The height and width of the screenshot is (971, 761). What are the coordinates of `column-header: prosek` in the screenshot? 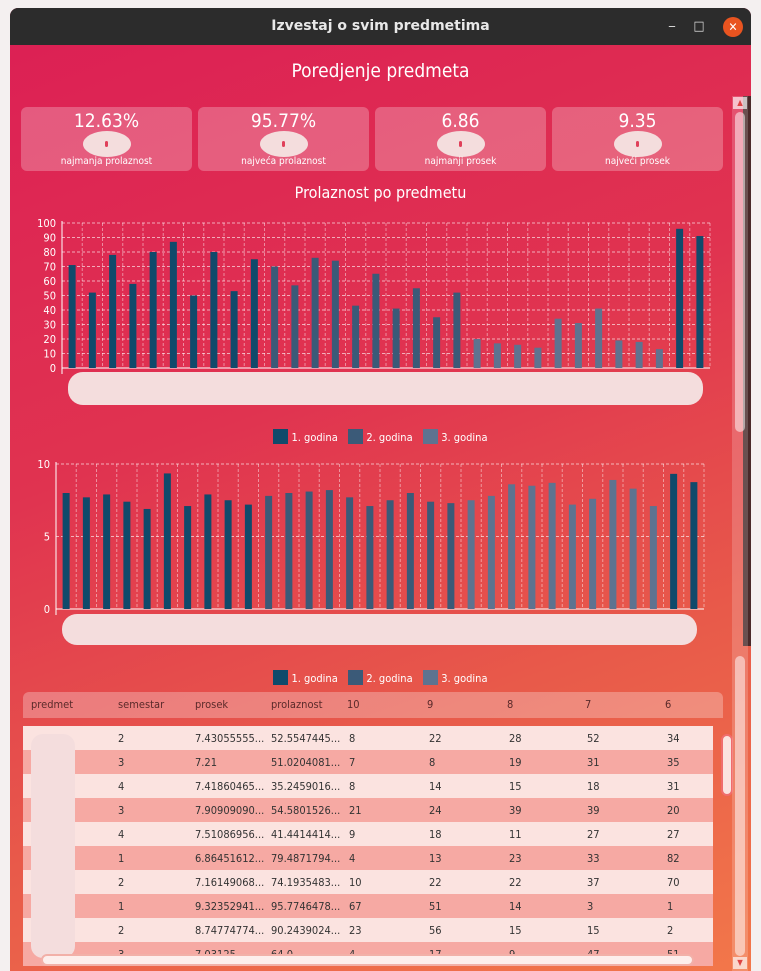 It's located at (212, 704).